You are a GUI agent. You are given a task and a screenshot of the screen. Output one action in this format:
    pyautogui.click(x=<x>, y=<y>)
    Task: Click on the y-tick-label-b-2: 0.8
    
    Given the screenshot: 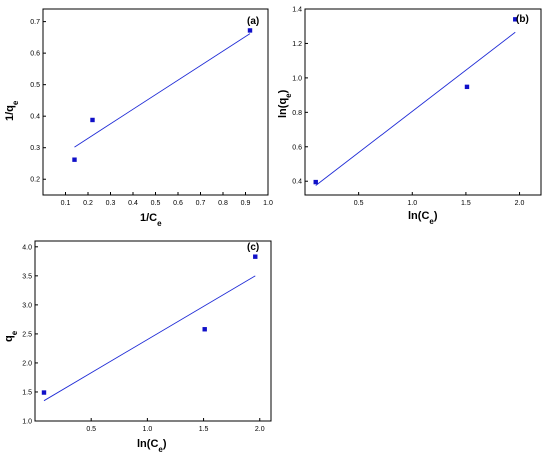 What is the action you would take?
    pyautogui.click(x=297, y=113)
    